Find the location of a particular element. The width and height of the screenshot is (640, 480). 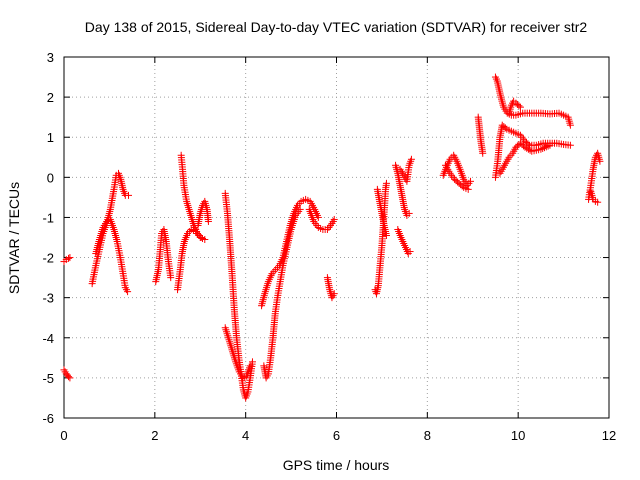

y-tick-label: 3 is located at coordinates (50, 57).